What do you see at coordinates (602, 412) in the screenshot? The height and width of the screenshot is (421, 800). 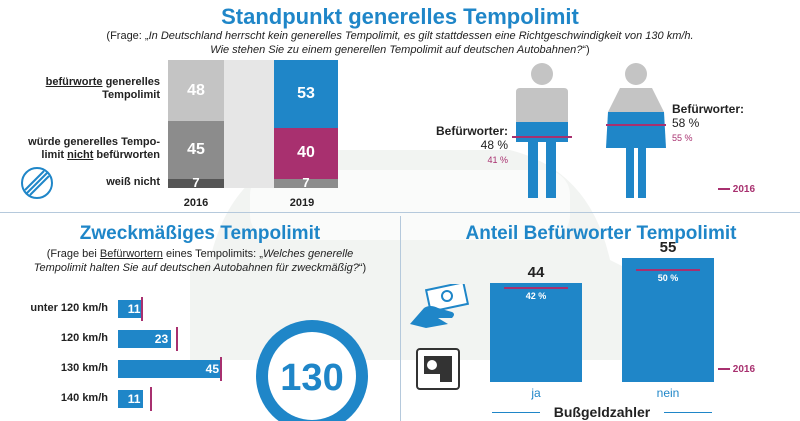 I see `xlabel-bussgeldzahler: Bußgeldzahler` at bounding box center [602, 412].